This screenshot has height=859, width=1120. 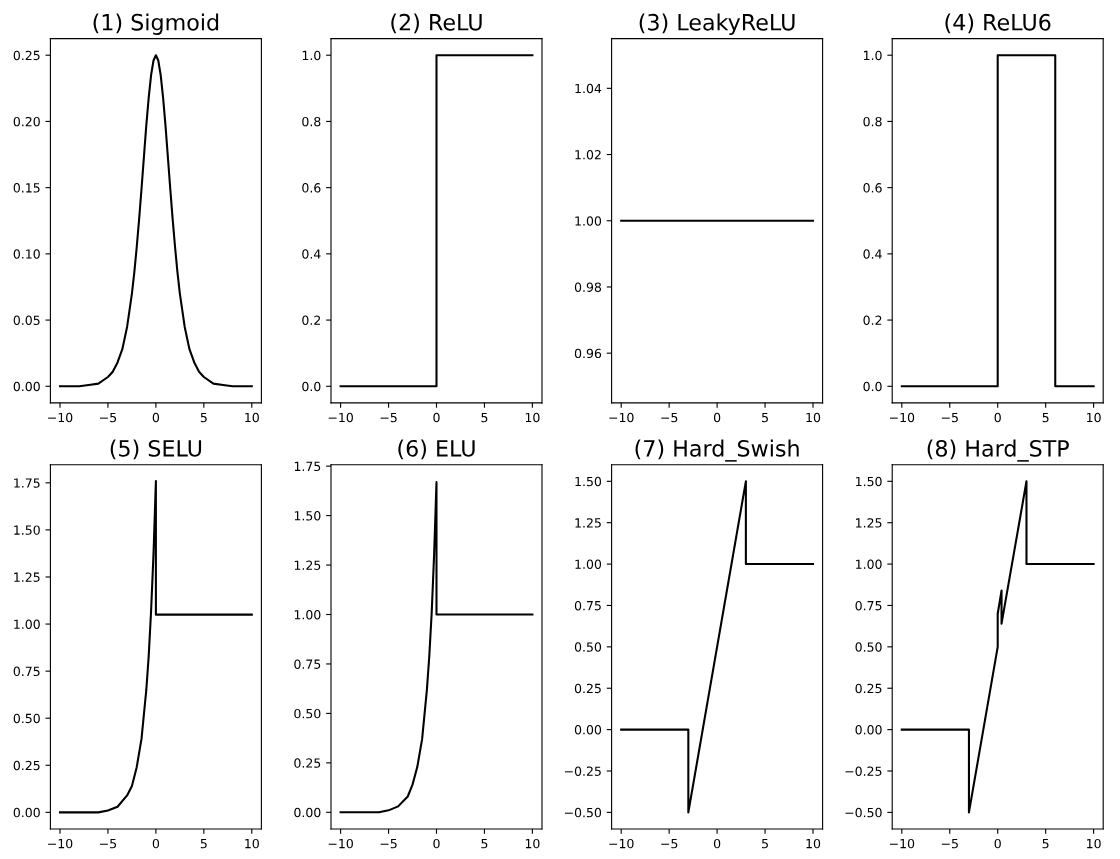 What do you see at coordinates (717, 450) in the screenshot?
I see `chart-title: (7) Hard_Swish` at bounding box center [717, 450].